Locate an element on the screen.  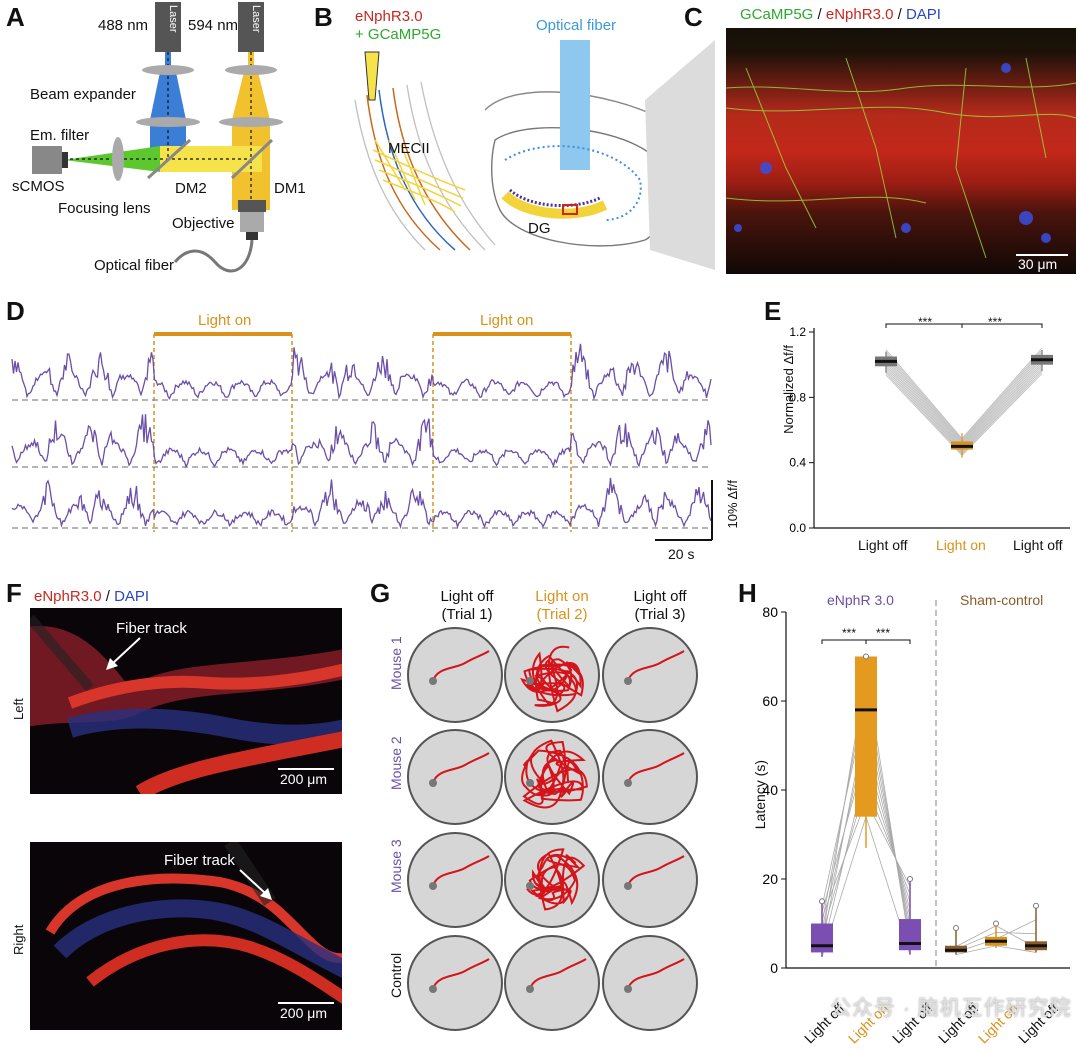
panel-letter-g: G is located at coordinates (380, 593).